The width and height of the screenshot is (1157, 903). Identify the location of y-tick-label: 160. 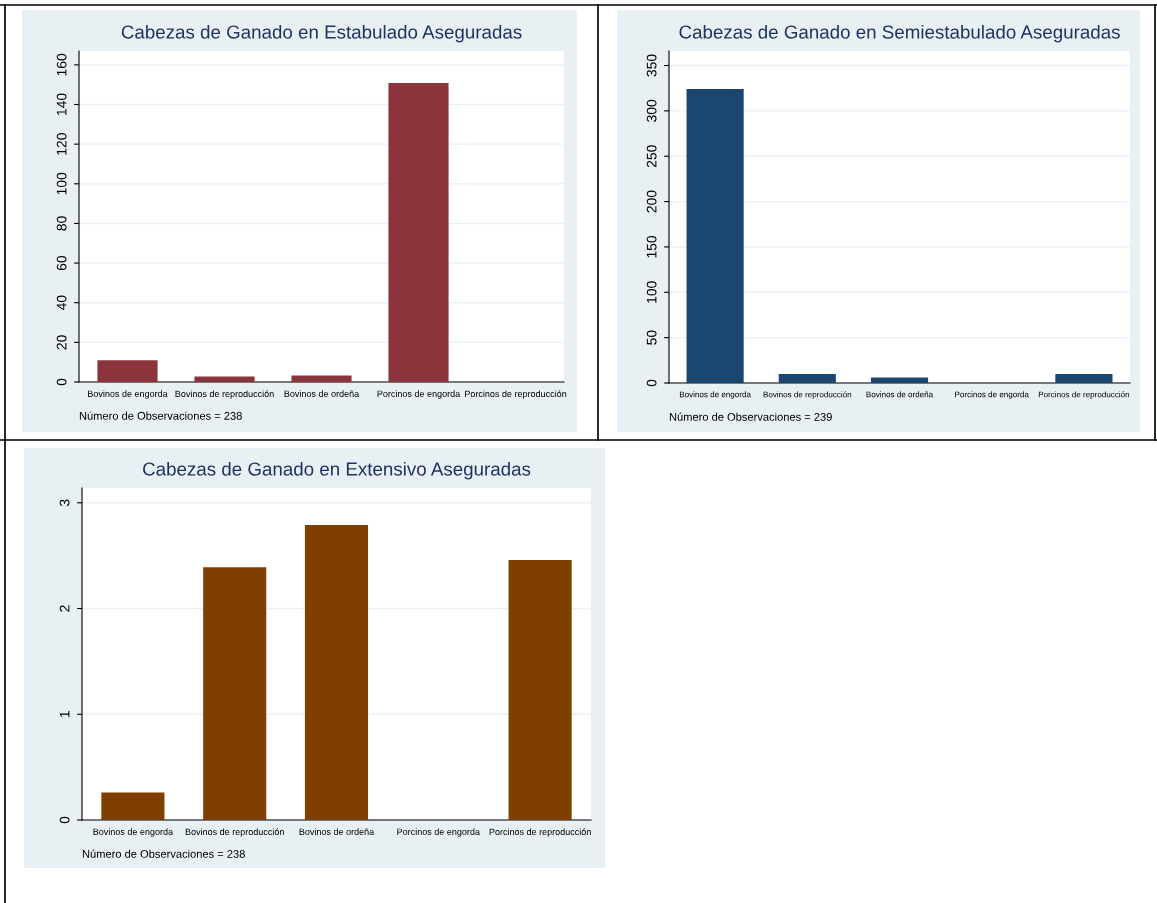
(61, 64).